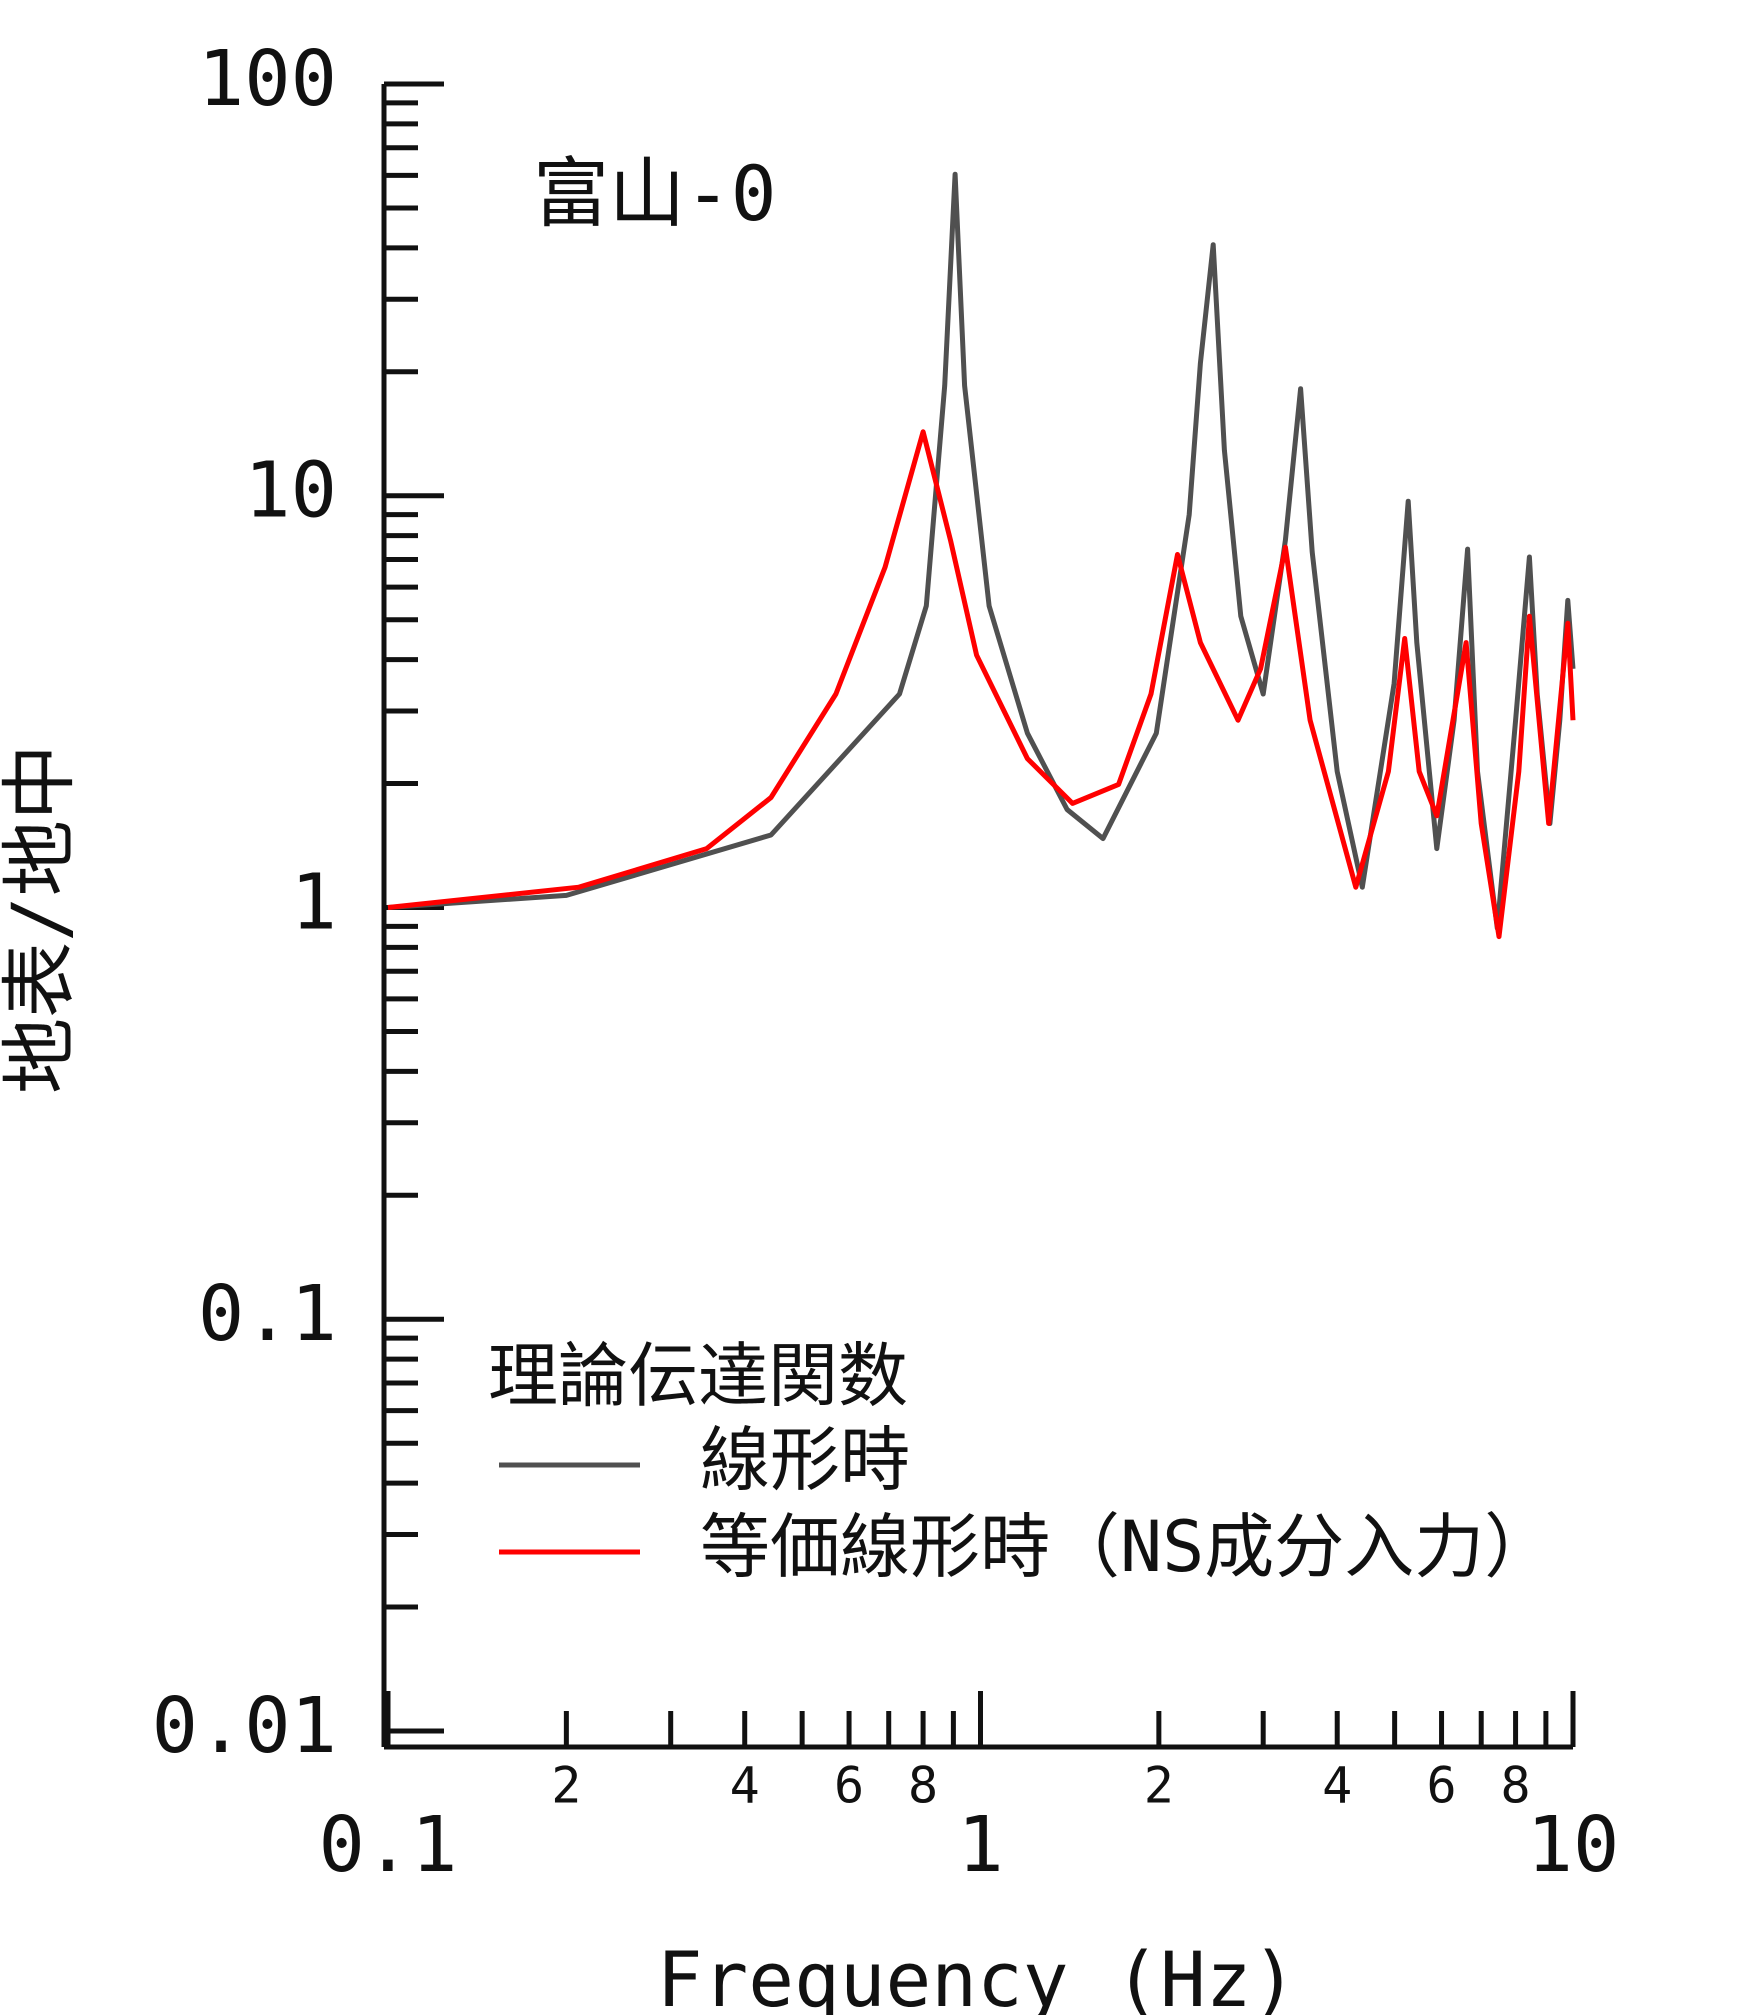 This screenshot has height=2015, width=1748. I want to click on y-tick-label: 10, so click(290, 491).